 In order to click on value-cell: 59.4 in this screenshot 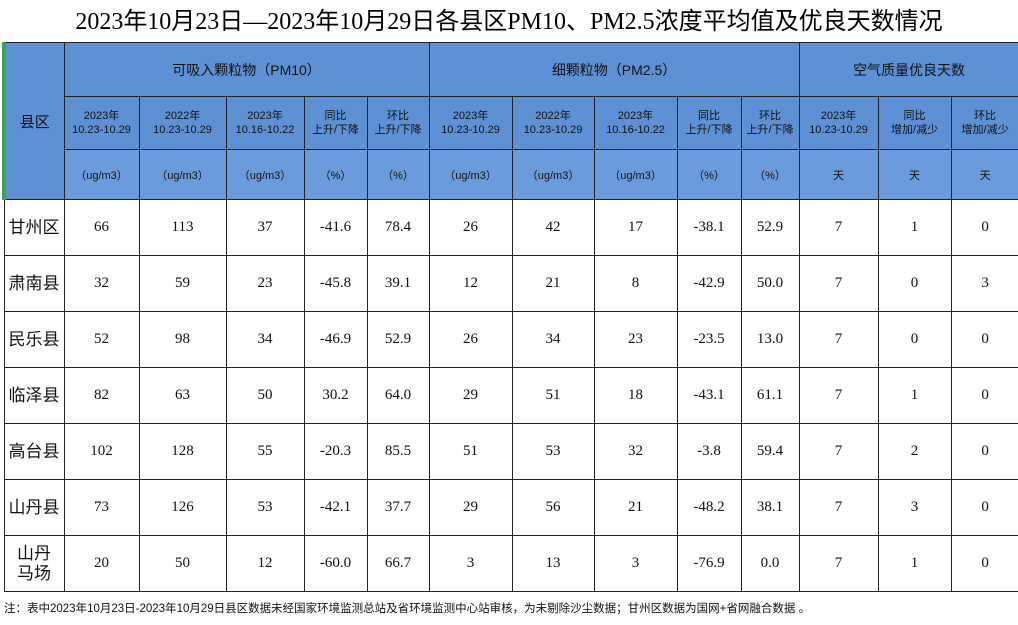, I will do `click(770, 451)`.